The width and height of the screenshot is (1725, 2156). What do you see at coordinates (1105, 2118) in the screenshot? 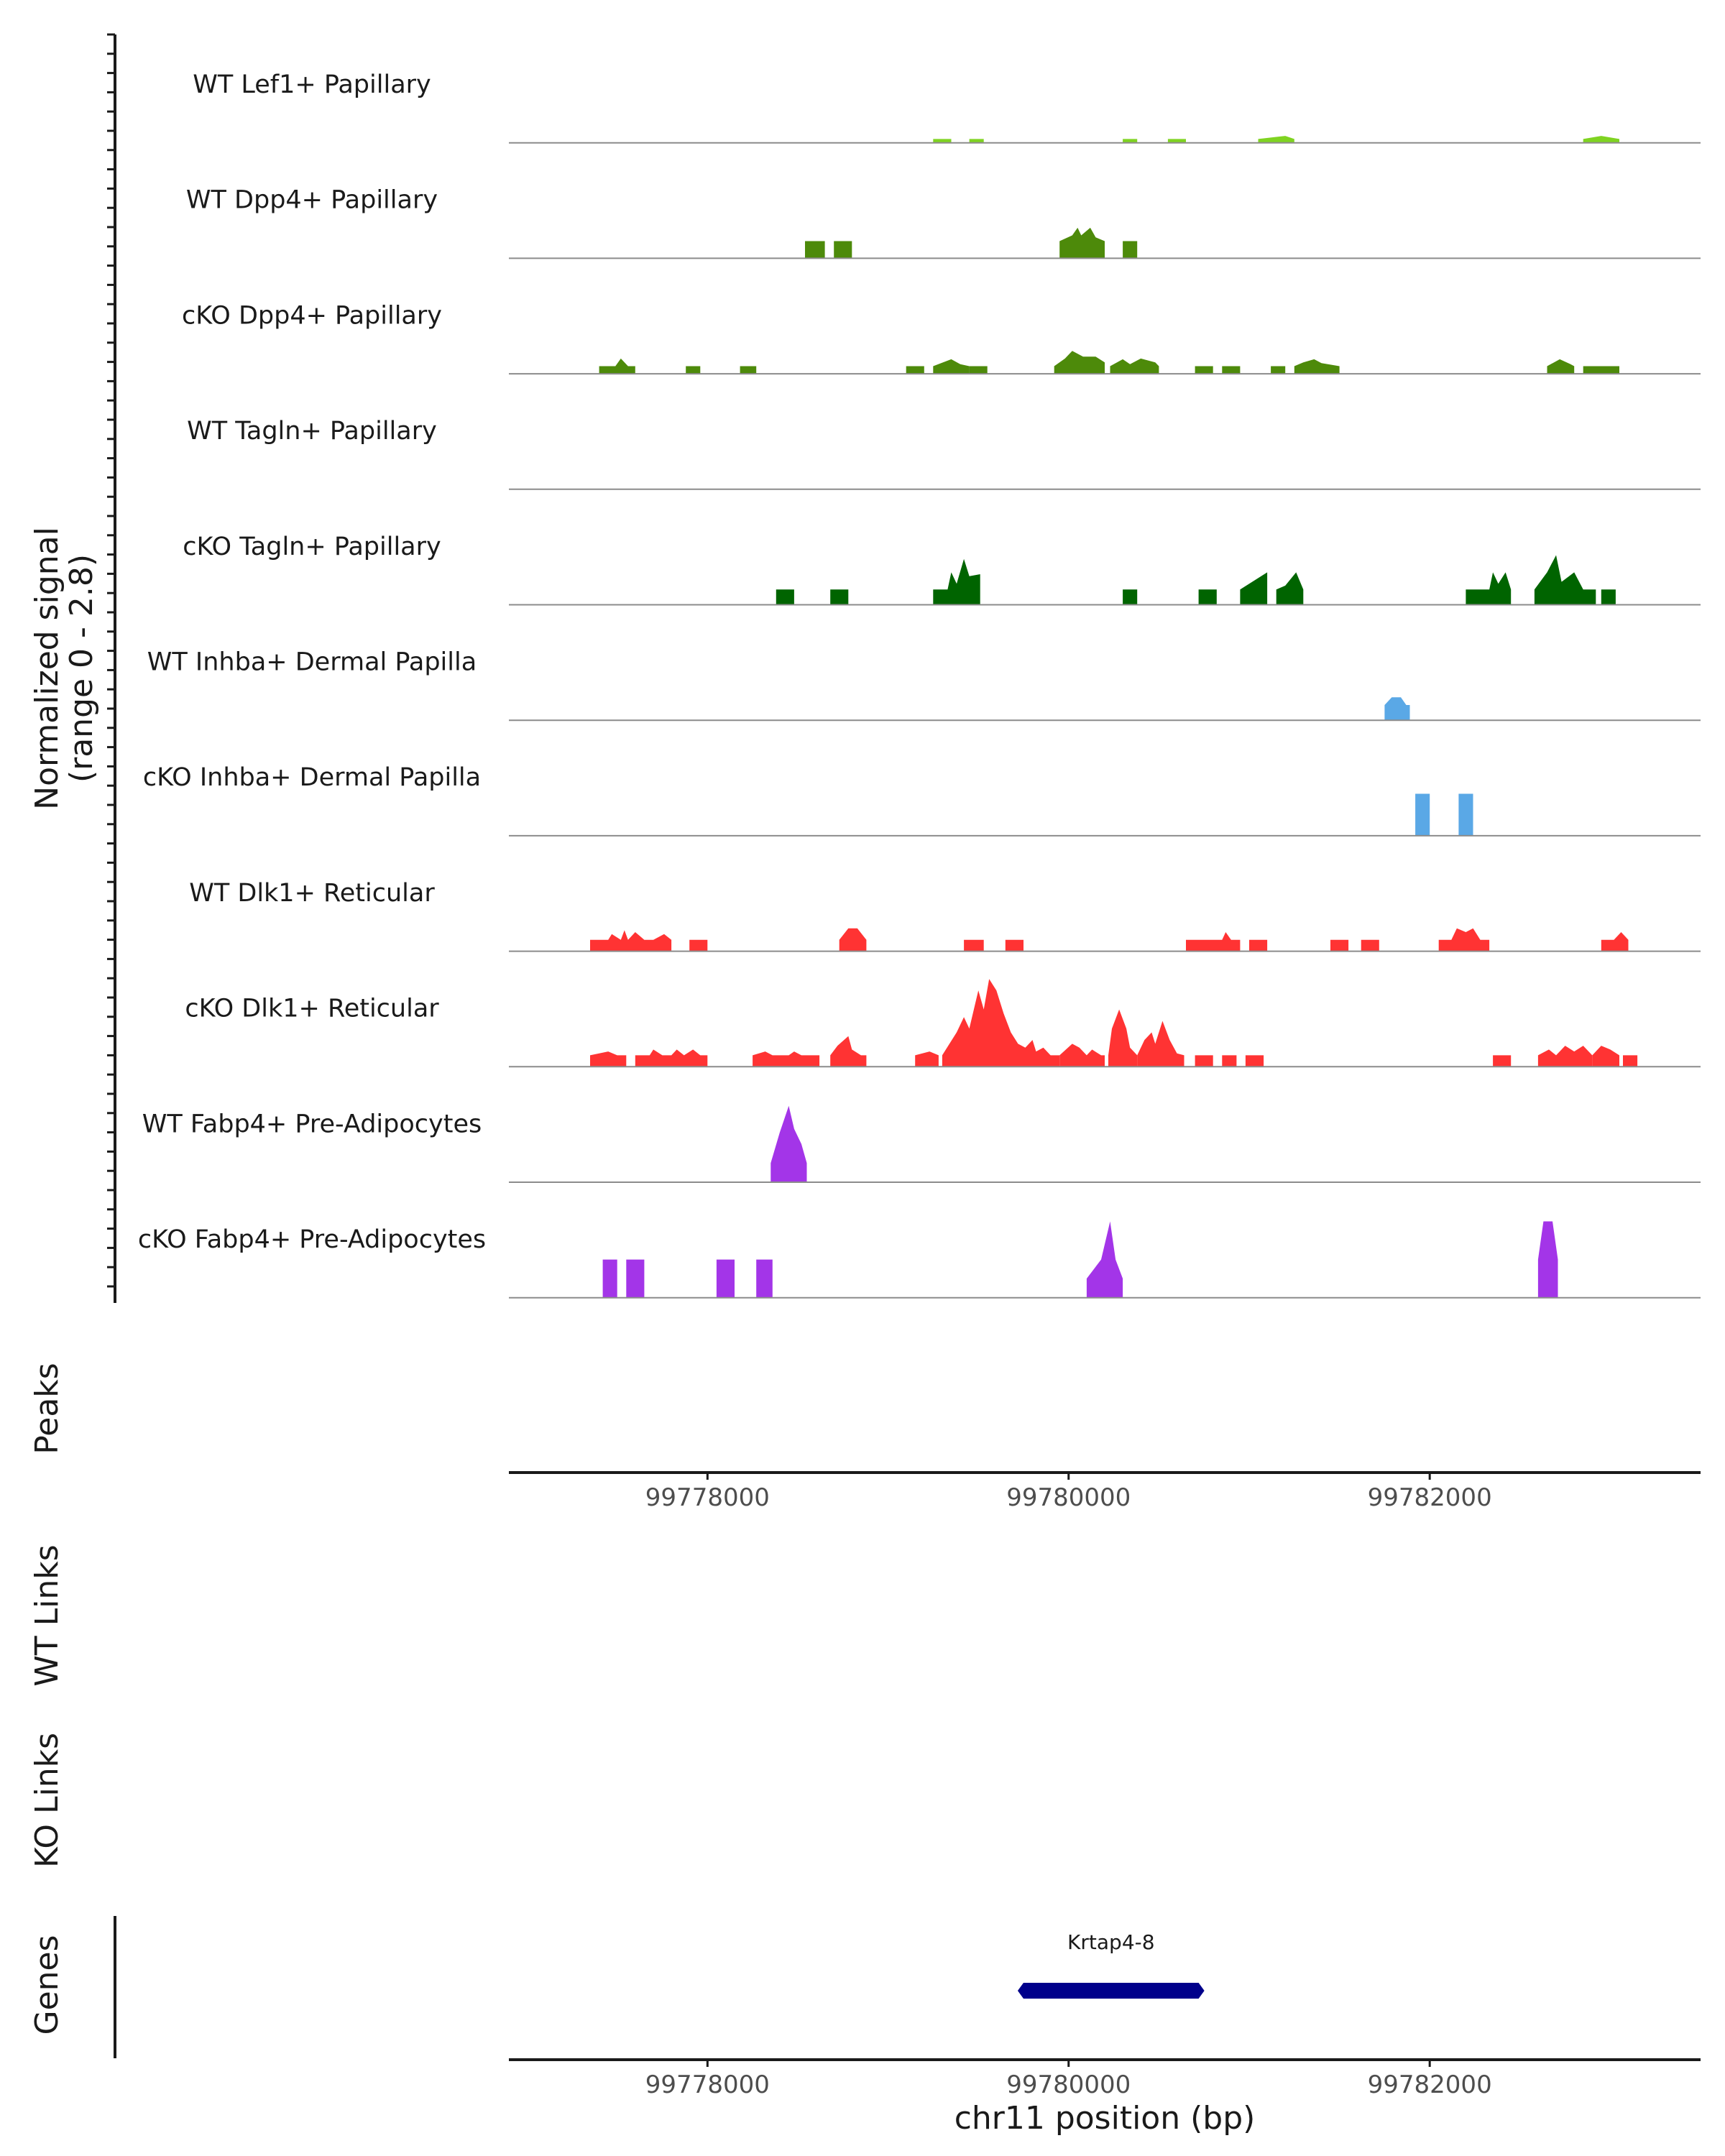
I see `x-axis-title: chr11 position (bp)` at bounding box center [1105, 2118].